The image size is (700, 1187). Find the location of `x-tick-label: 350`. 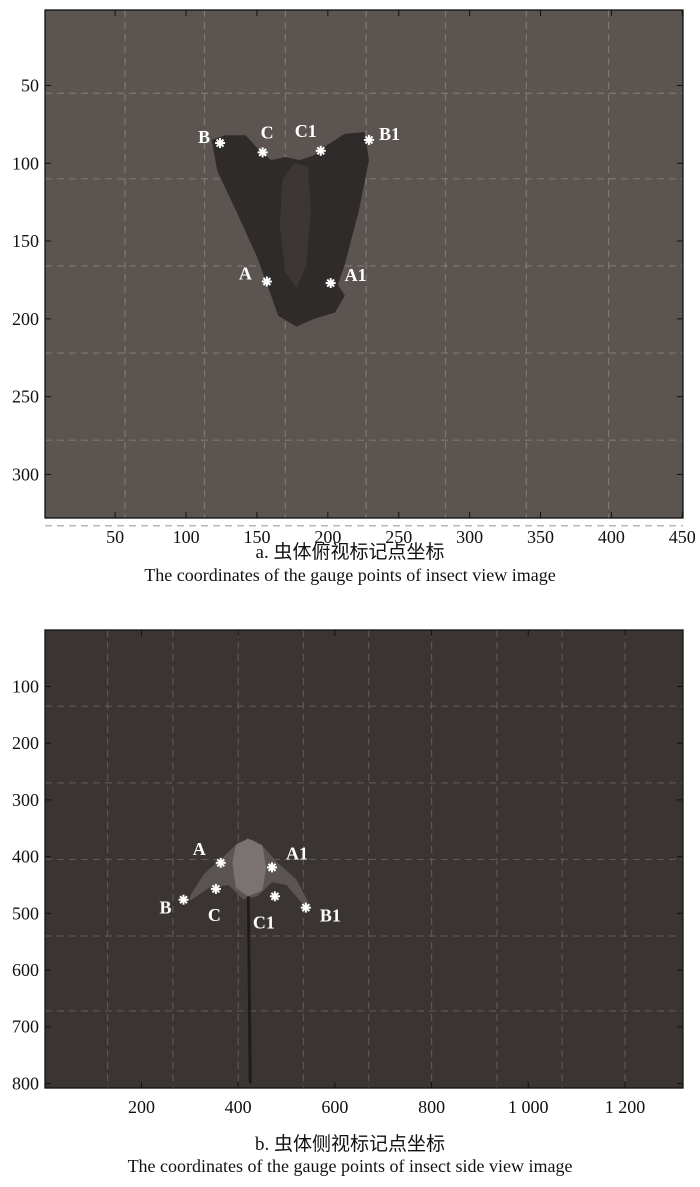

x-tick-label: 350 is located at coordinates (540, 537).